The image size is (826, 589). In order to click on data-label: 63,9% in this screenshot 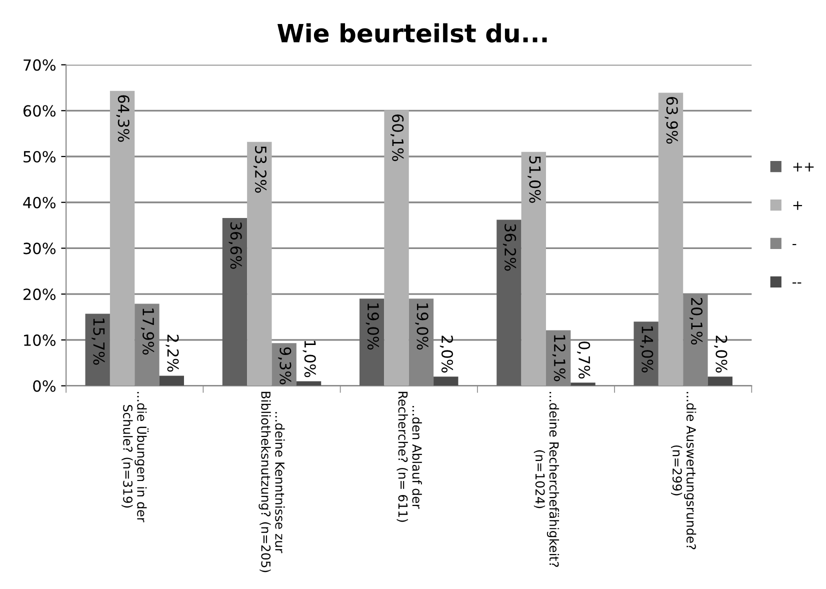, I will do `click(671, 120)`.